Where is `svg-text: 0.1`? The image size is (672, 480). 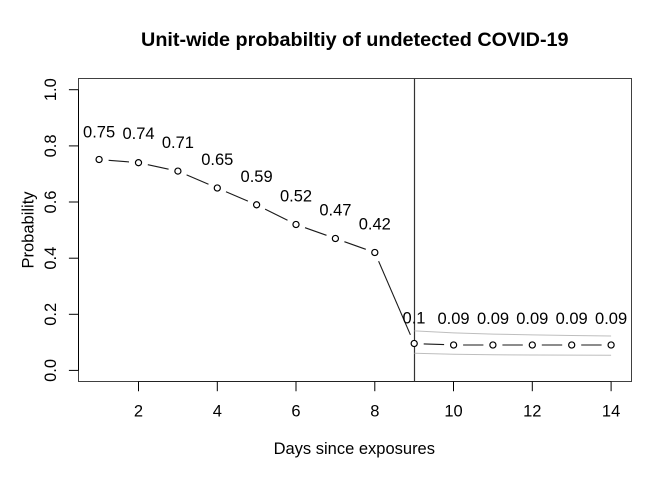 svg-text: 0.1 is located at coordinates (414, 319).